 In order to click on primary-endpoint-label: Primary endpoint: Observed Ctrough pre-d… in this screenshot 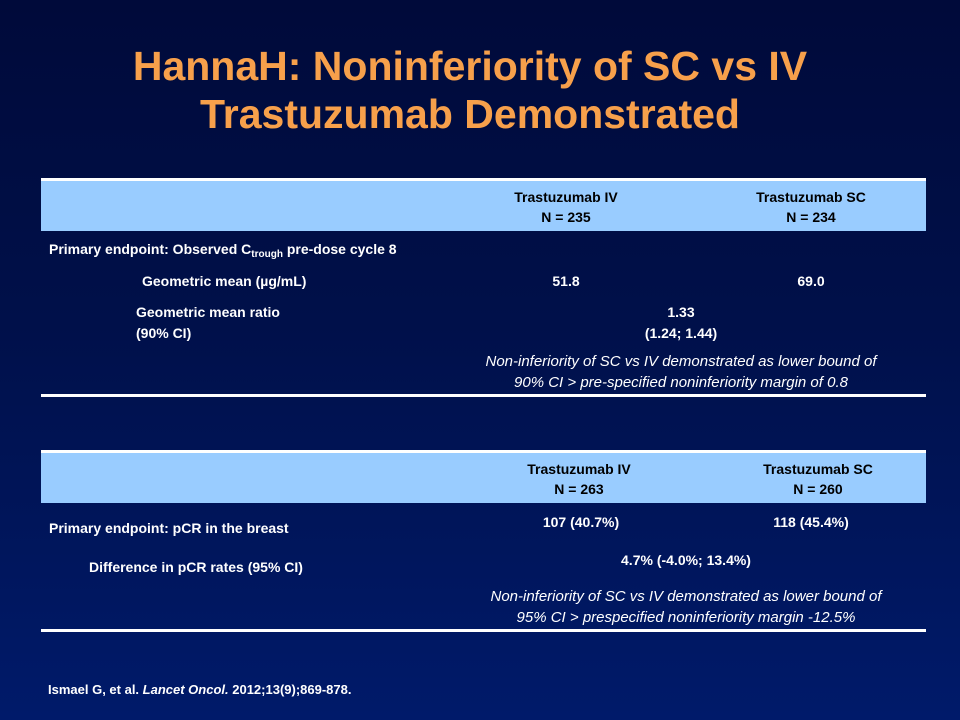, I will do `click(223, 250)`.